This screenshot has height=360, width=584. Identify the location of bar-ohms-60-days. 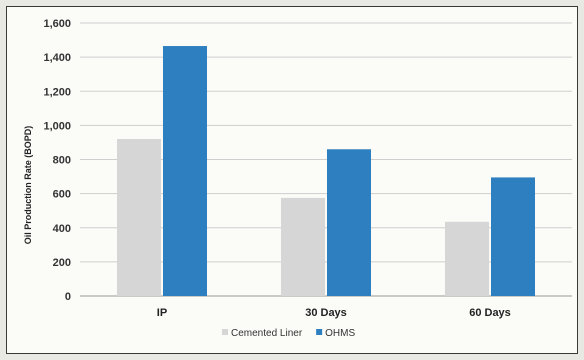
(513, 236).